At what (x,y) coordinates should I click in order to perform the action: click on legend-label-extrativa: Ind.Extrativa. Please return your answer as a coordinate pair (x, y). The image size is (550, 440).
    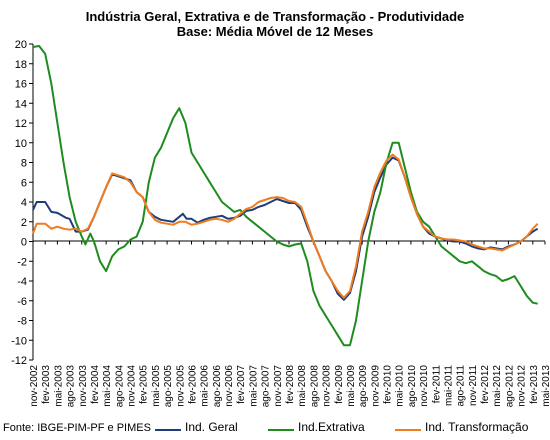
    Looking at the image, I should click on (331, 427).